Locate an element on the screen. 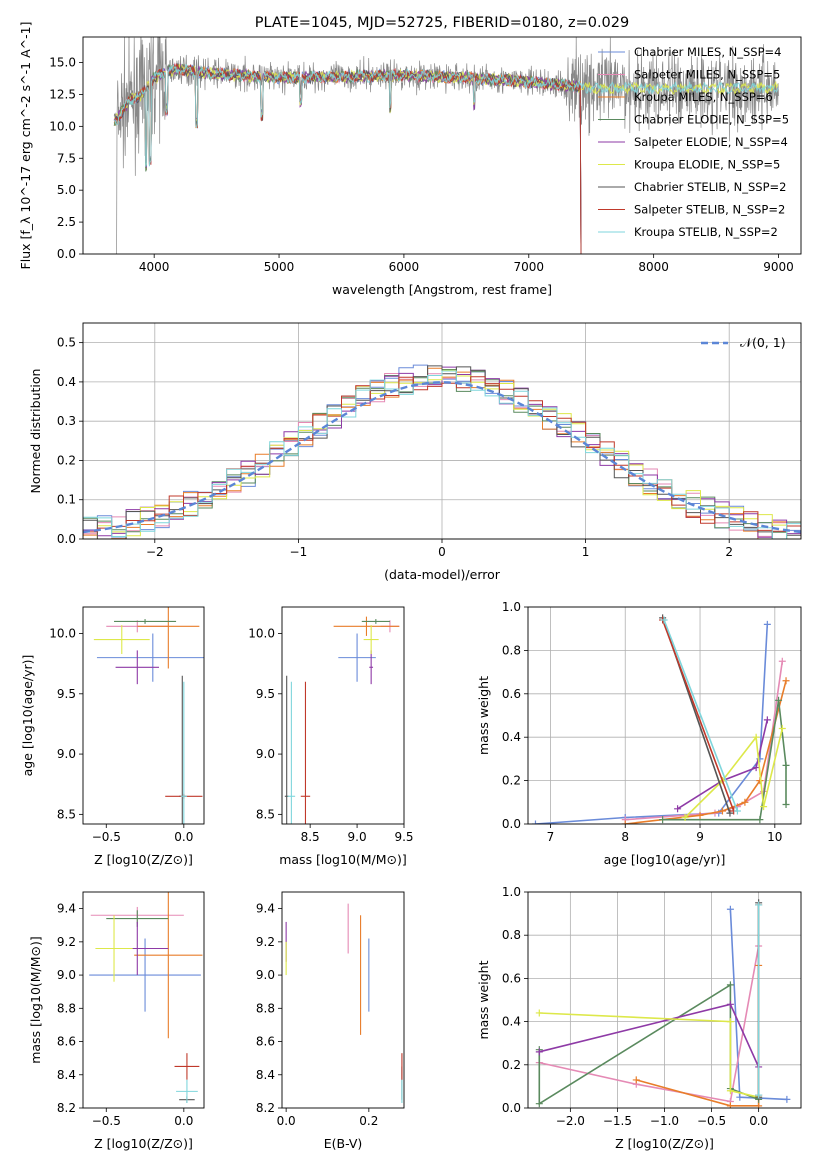 This screenshot has width=819, height=1170. y-tick-label: 0.6 is located at coordinates (511, 694).